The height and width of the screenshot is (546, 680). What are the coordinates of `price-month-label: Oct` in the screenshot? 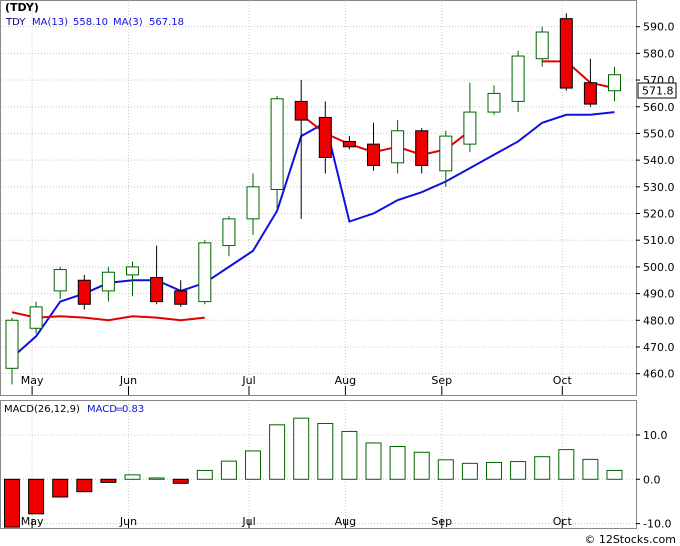 It's located at (563, 380).